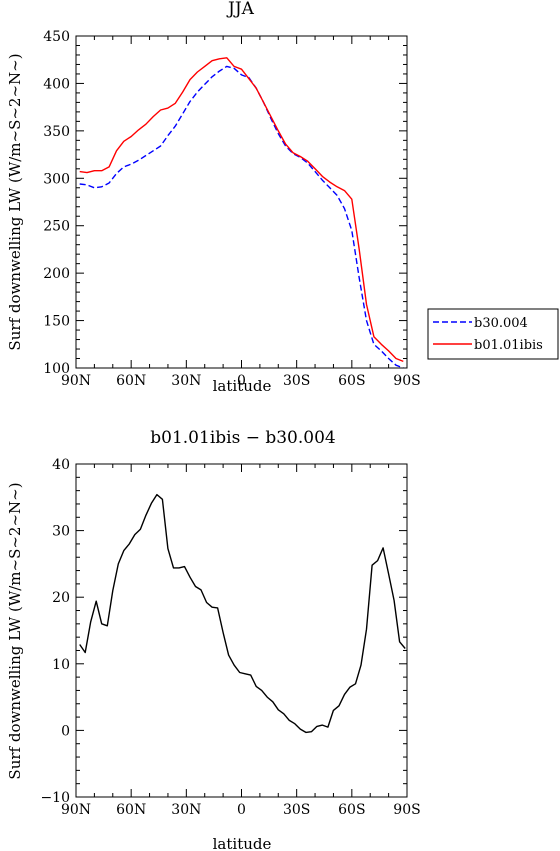  I want to click on top-x-tick-label-60s: 60S, so click(351, 381).